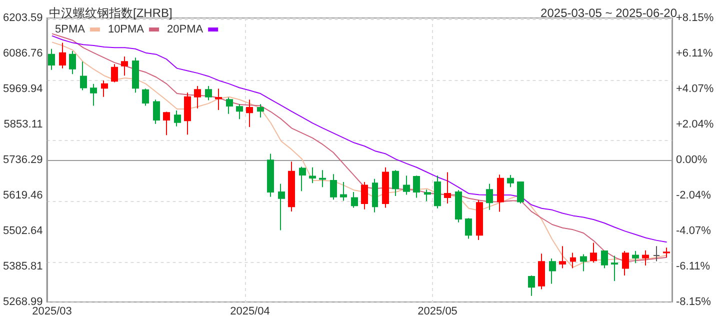 Image resolution: width=720 pixels, height=320 pixels. What do you see at coordinates (695, 18) in the screenshot?
I see `y2-tick-label: +8.15%` at bounding box center [695, 18].